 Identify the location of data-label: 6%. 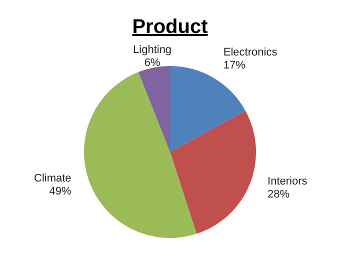
(152, 63).